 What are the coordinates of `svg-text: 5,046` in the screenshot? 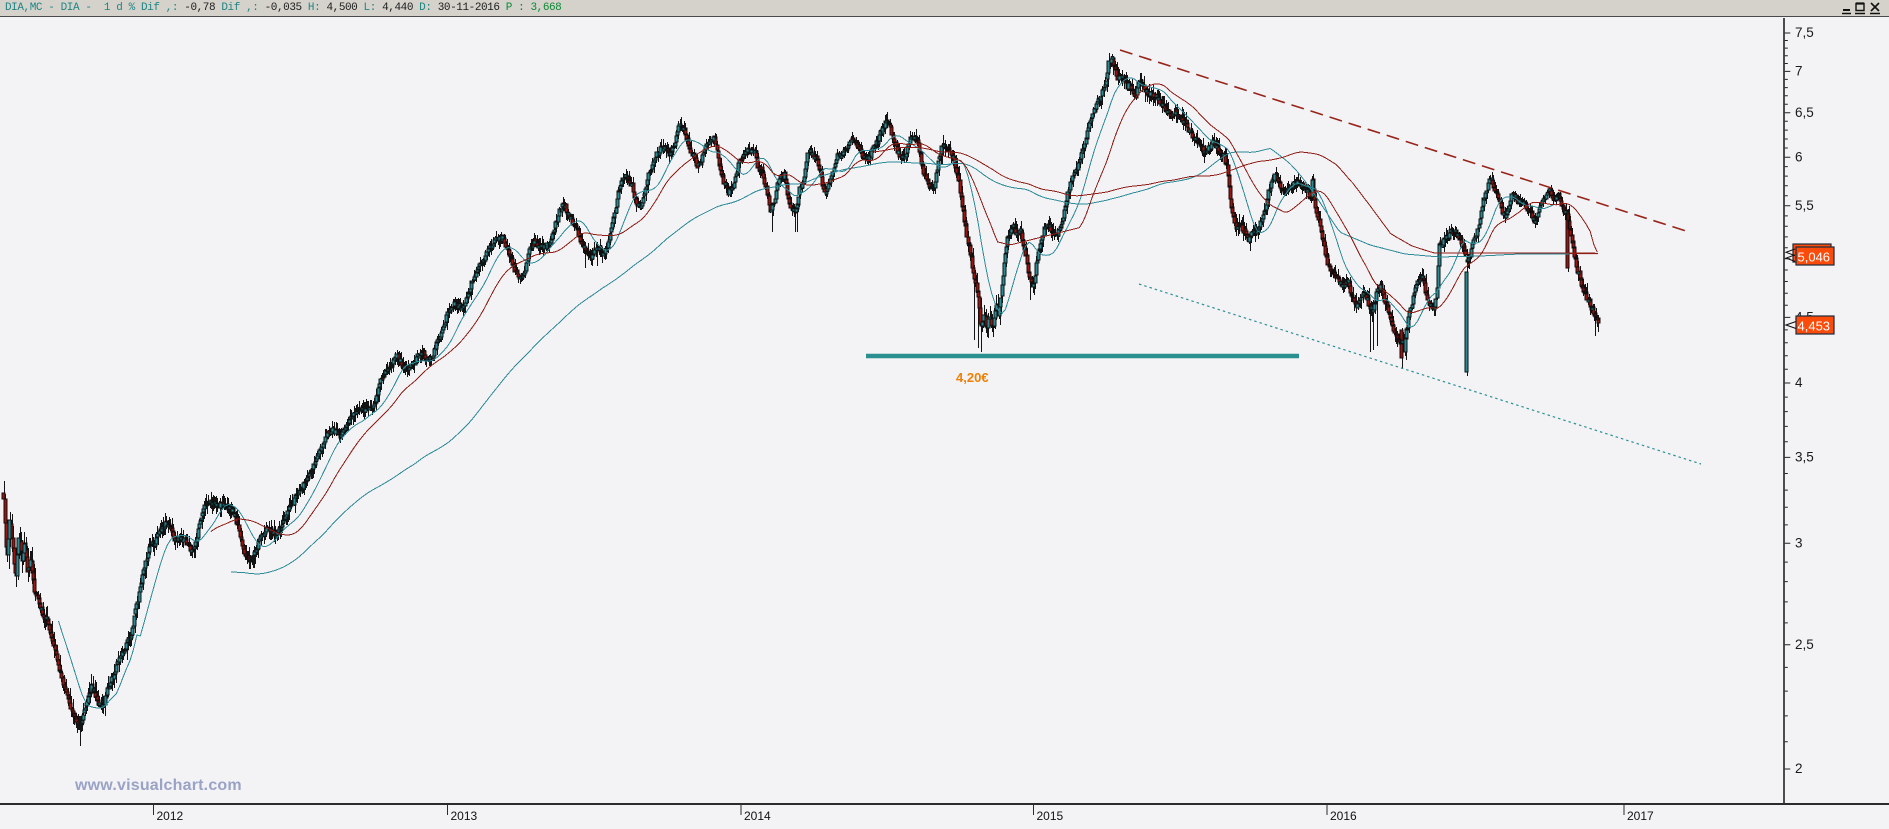 It's located at (1814, 257).